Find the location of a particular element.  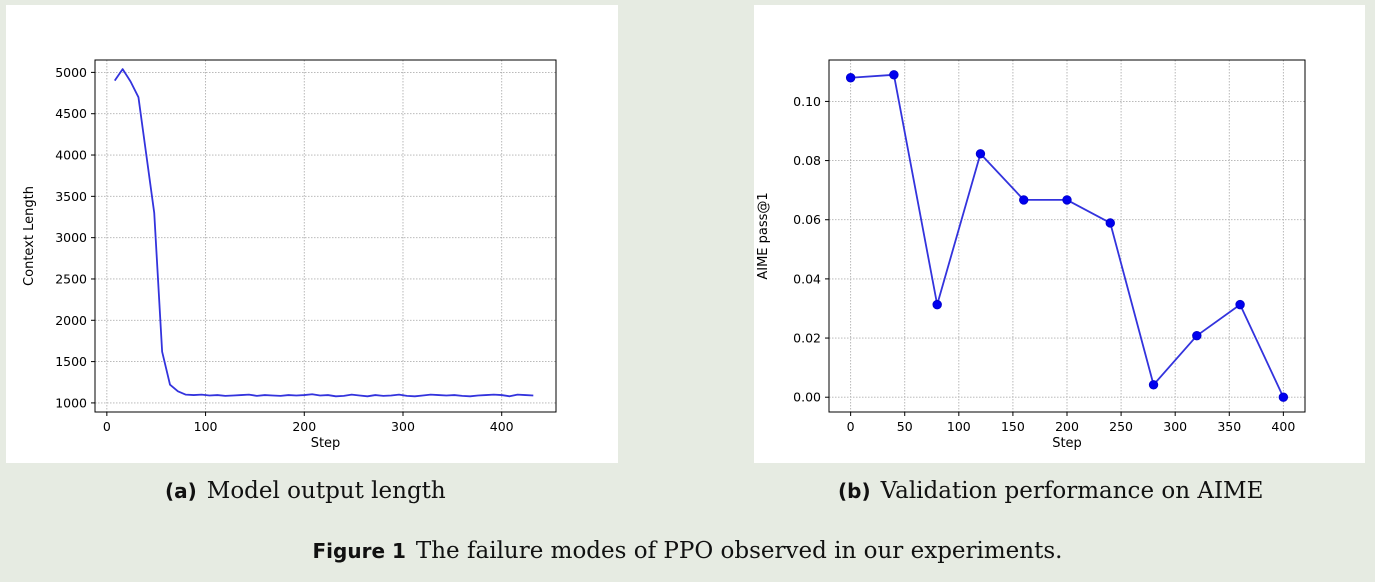

y-tick-label: 0.04 is located at coordinates (807, 278).